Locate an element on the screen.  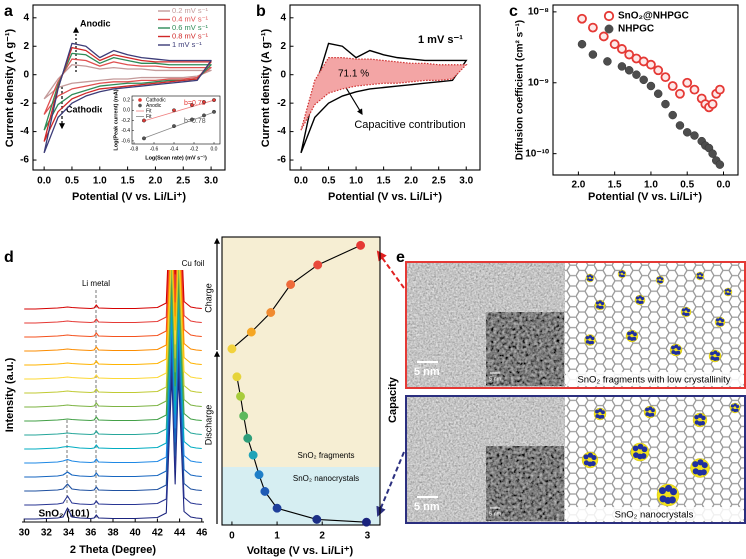
y-tick-label: -0.2 is located at coordinates (125, 121).